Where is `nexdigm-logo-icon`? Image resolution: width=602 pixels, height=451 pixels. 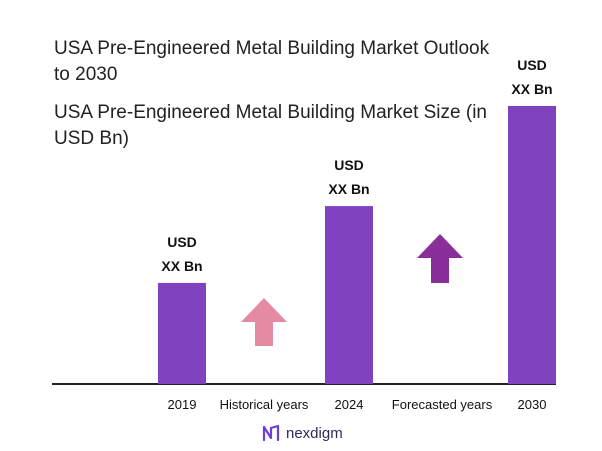 nexdigm-logo-icon is located at coordinates (271, 433).